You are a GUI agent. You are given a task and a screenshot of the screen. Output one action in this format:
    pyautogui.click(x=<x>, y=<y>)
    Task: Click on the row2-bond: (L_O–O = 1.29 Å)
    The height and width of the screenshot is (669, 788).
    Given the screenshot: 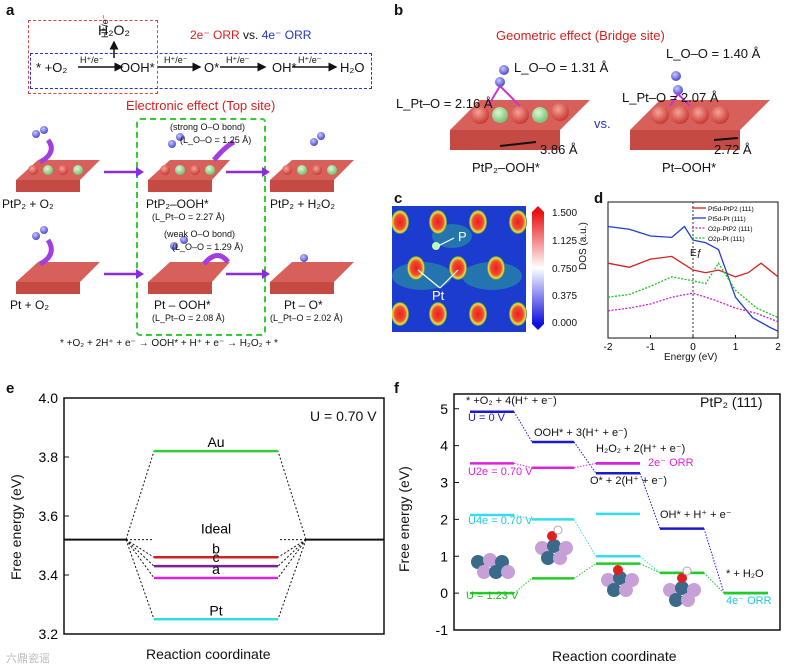 What is the action you would take?
    pyautogui.click(x=208, y=247)
    